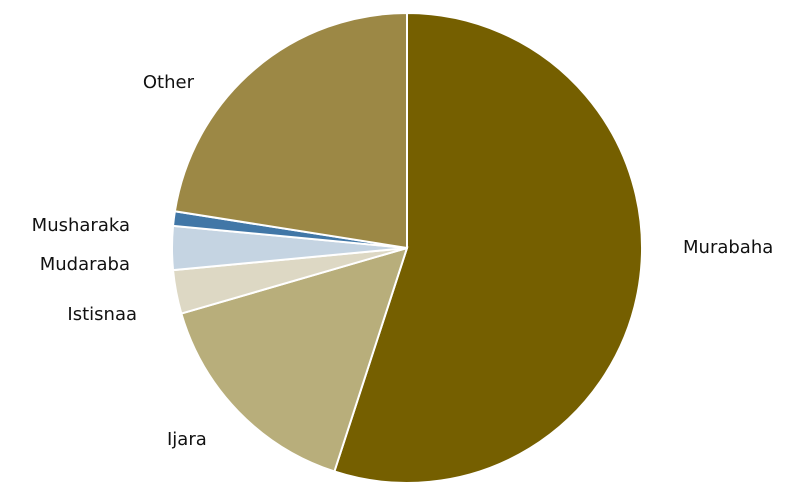 This screenshot has height=487, width=794. I want to click on slice-label-ijara: Ijara, so click(187, 439).